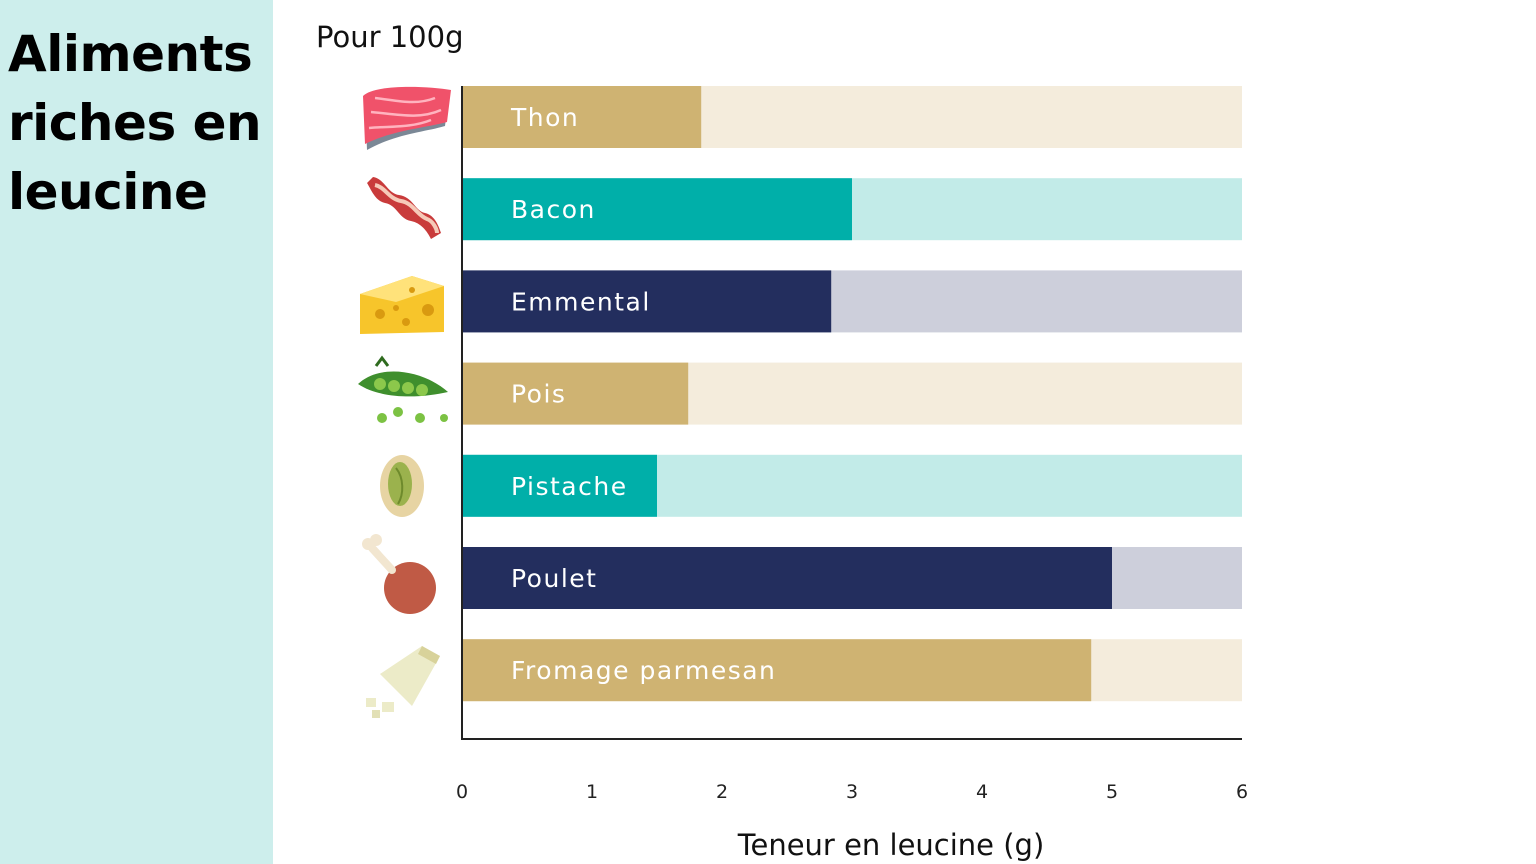 Image resolution: width=1536 pixels, height=864 pixels. Describe the element at coordinates (852, 301) in the screenshot. I see `bar-row: Emmental` at that location.